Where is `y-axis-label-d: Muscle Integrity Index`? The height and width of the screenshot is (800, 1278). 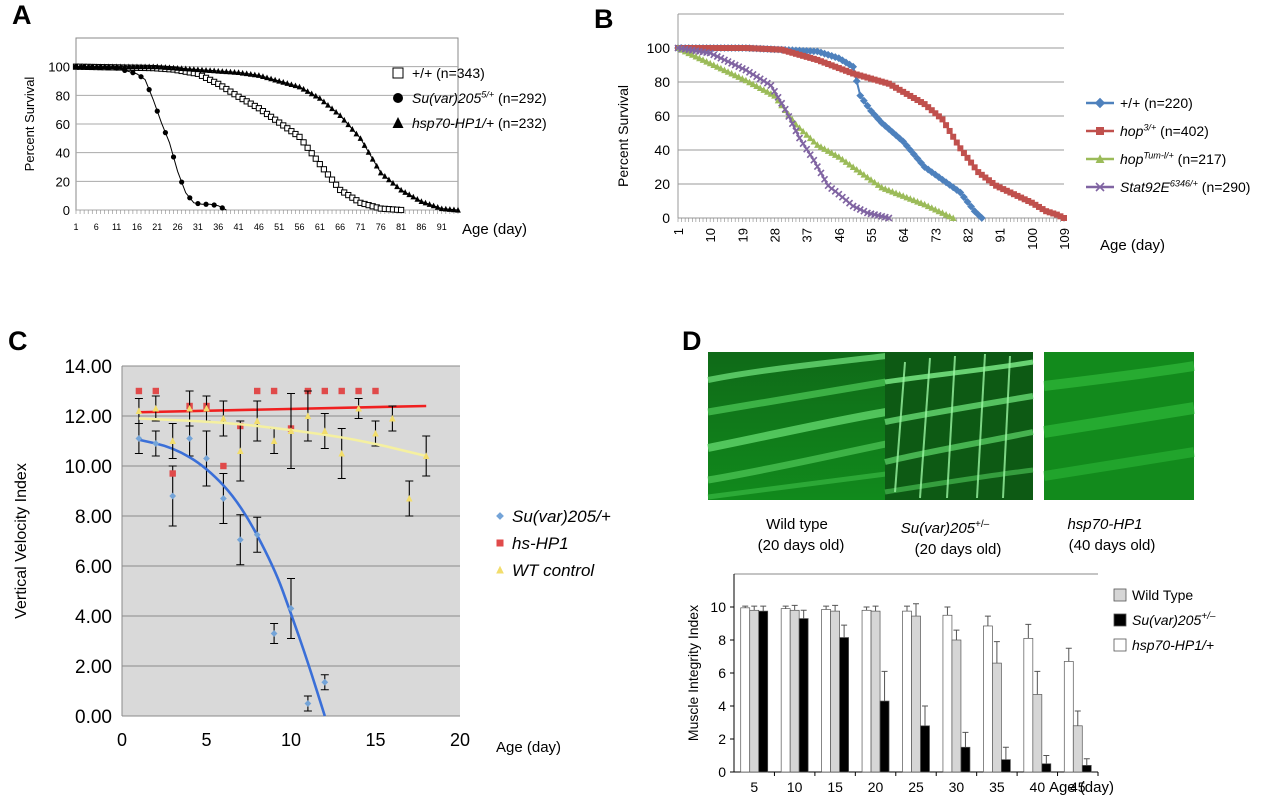 y-axis-label-d: Muscle Integrity Index is located at coordinates (693, 673).